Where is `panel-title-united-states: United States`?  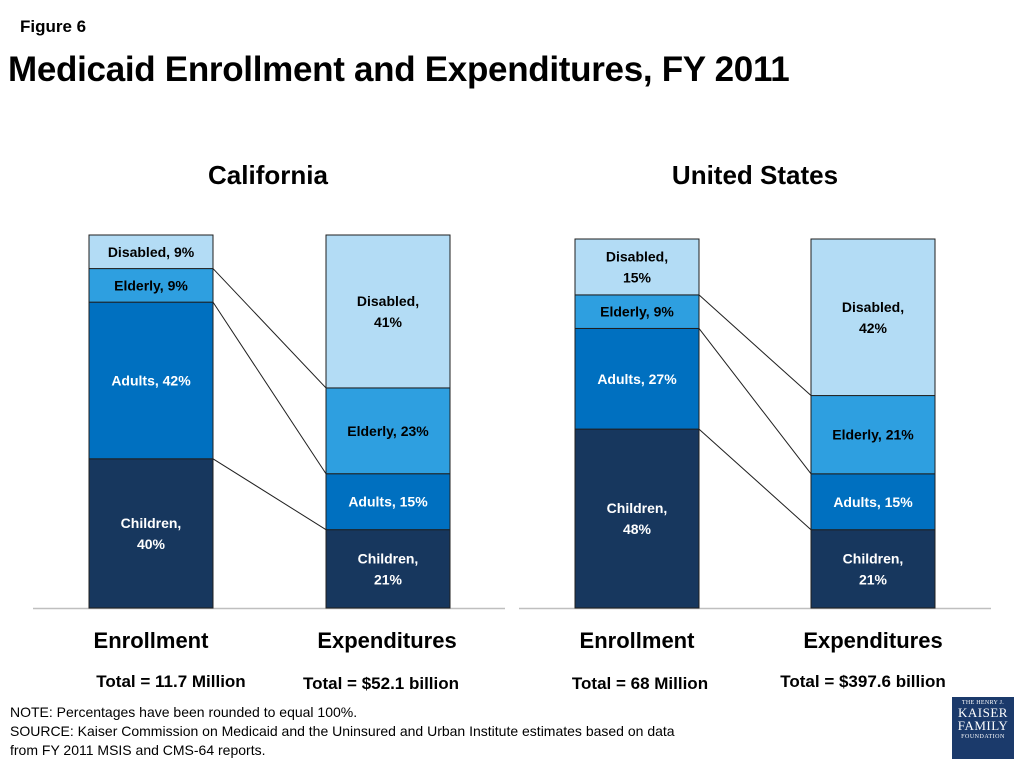
panel-title-united-states: United States is located at coordinates (755, 175).